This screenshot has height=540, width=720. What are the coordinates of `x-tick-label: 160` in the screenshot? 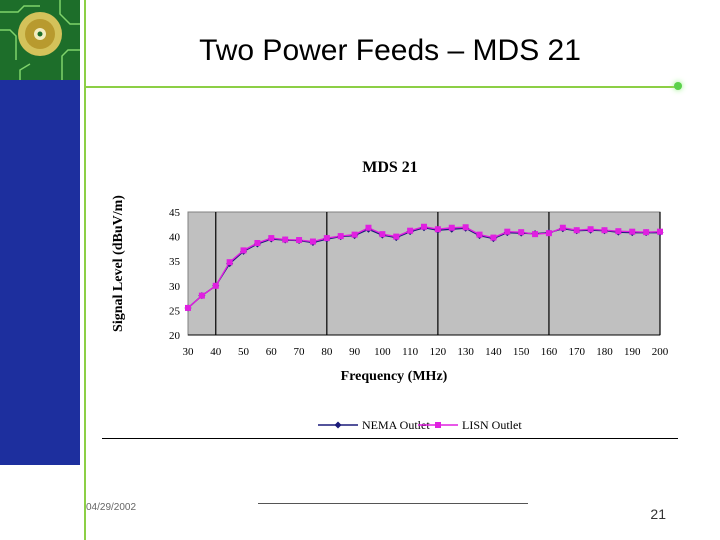 It's located at (549, 352).